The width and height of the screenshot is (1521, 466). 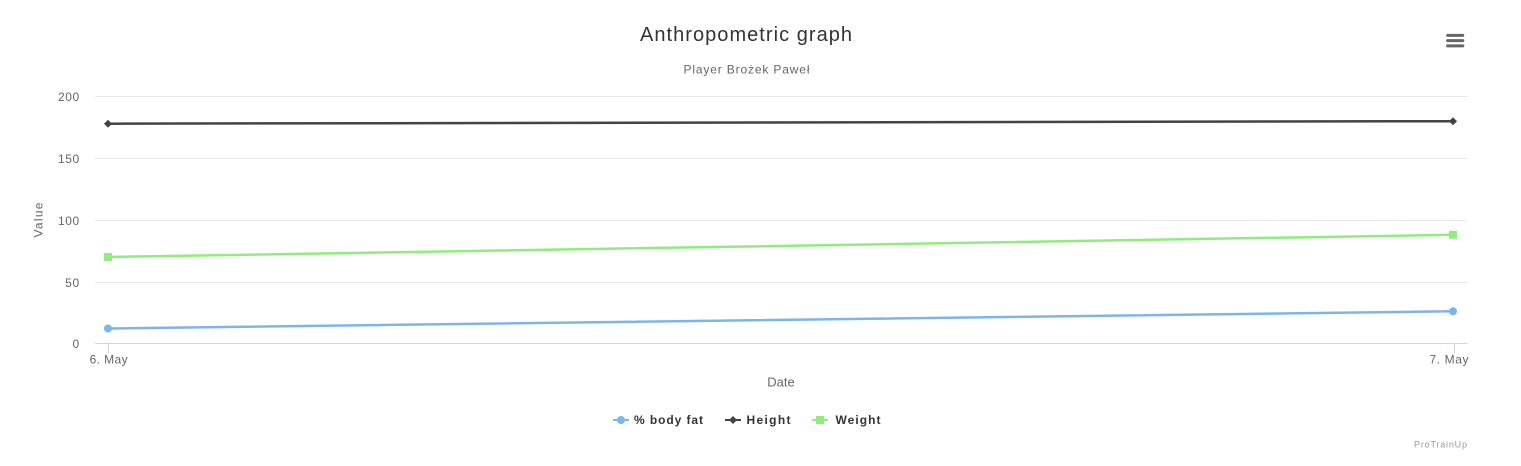 What do you see at coordinates (39, 219) in the screenshot?
I see `svg-text: Value` at bounding box center [39, 219].